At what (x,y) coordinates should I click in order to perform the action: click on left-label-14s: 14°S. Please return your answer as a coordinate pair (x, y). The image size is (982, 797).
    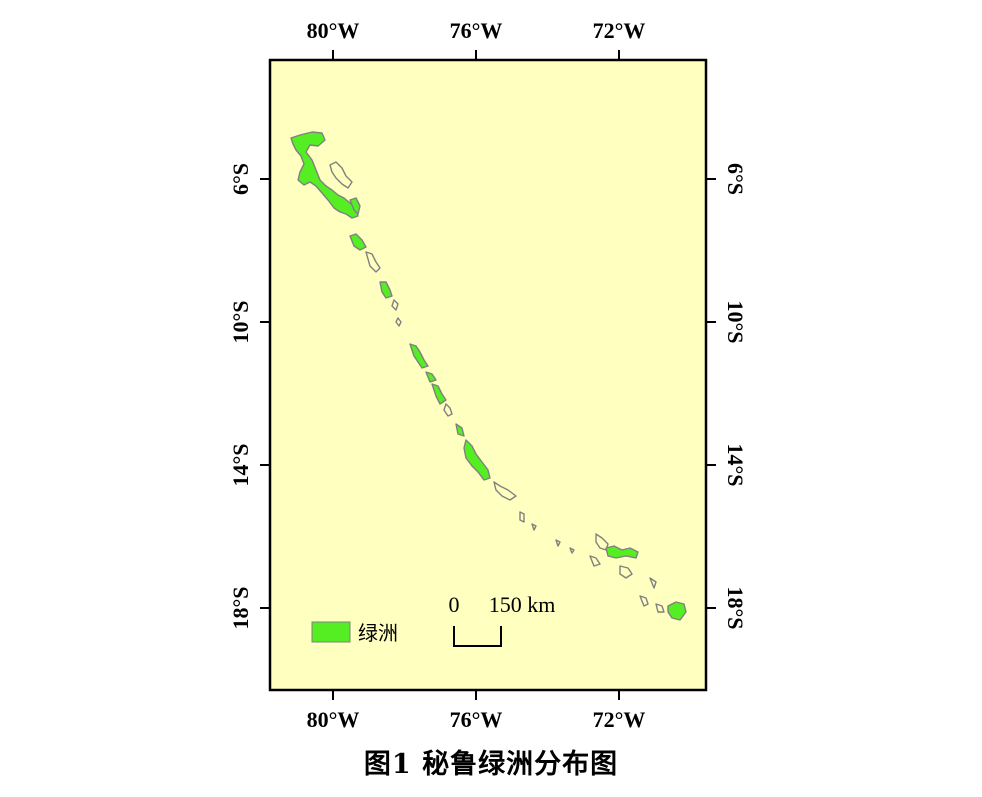
    Looking at the image, I should click on (240, 464).